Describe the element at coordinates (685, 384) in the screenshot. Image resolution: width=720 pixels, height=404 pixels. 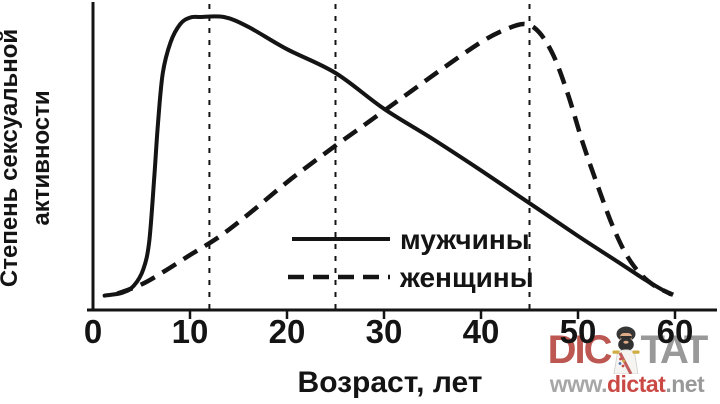
I see `watermark-url-suffix: .net` at that location.